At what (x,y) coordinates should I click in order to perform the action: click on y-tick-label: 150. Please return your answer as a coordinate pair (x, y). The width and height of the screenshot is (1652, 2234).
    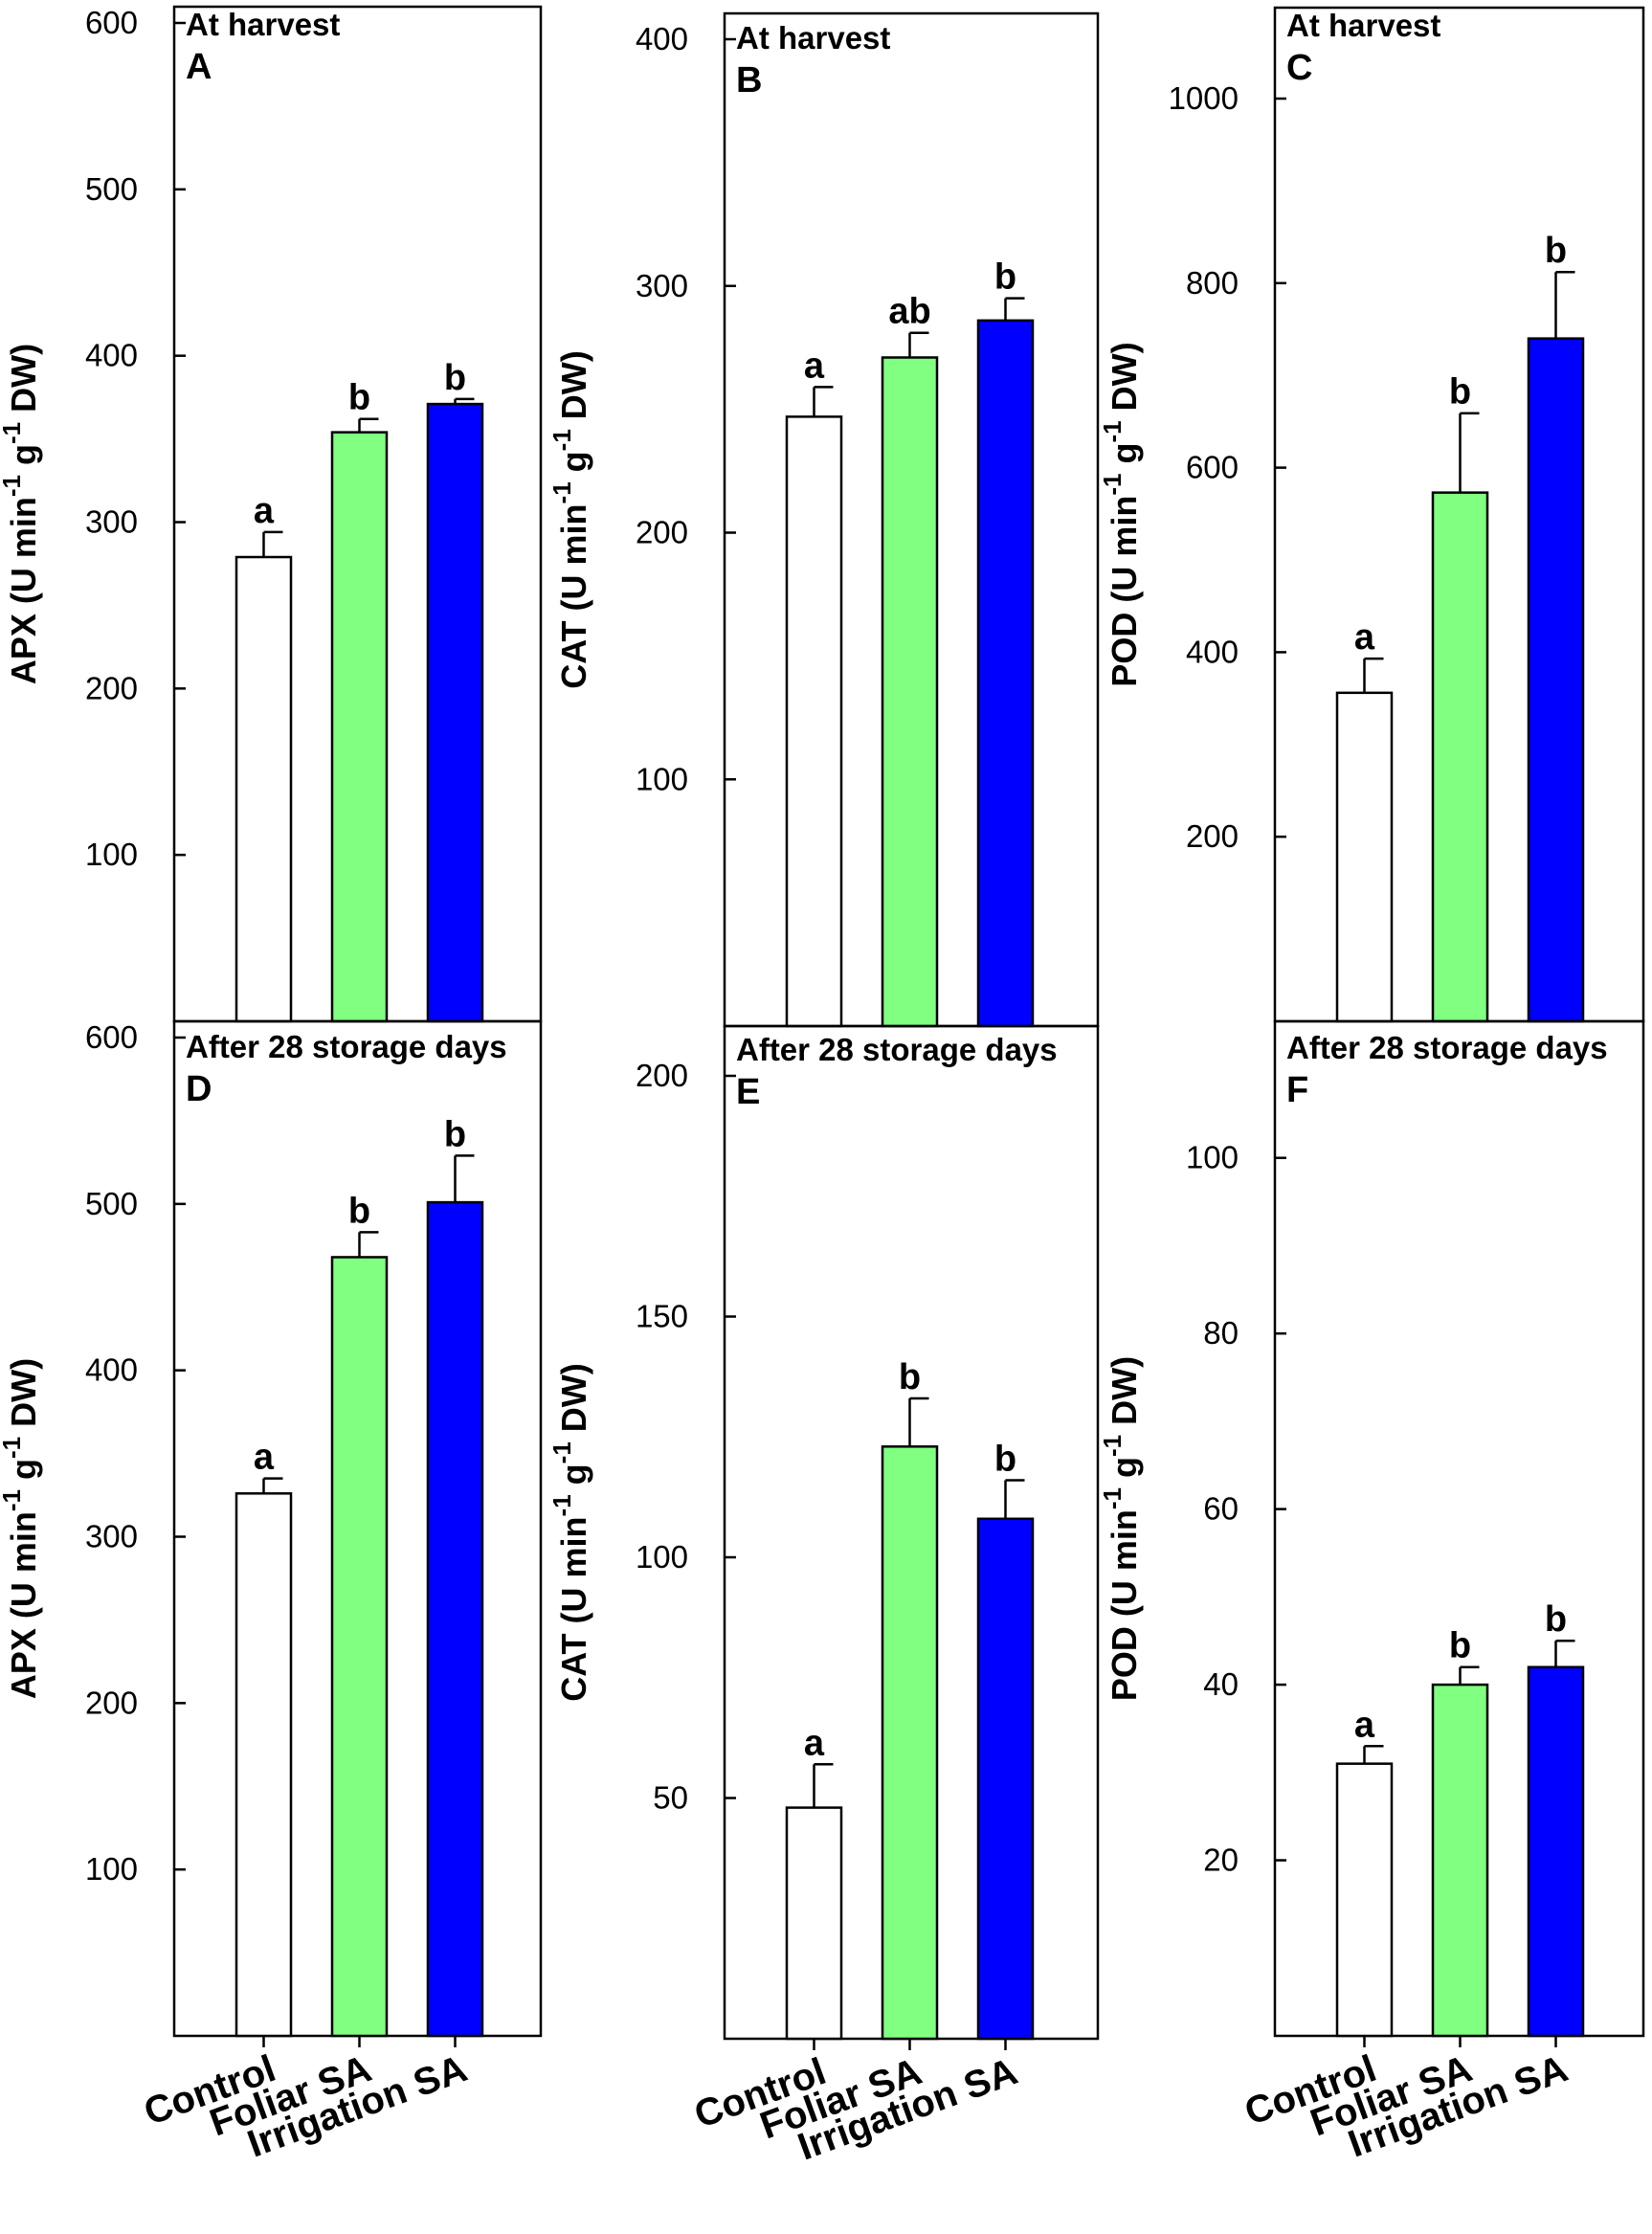
    Looking at the image, I should click on (662, 1316).